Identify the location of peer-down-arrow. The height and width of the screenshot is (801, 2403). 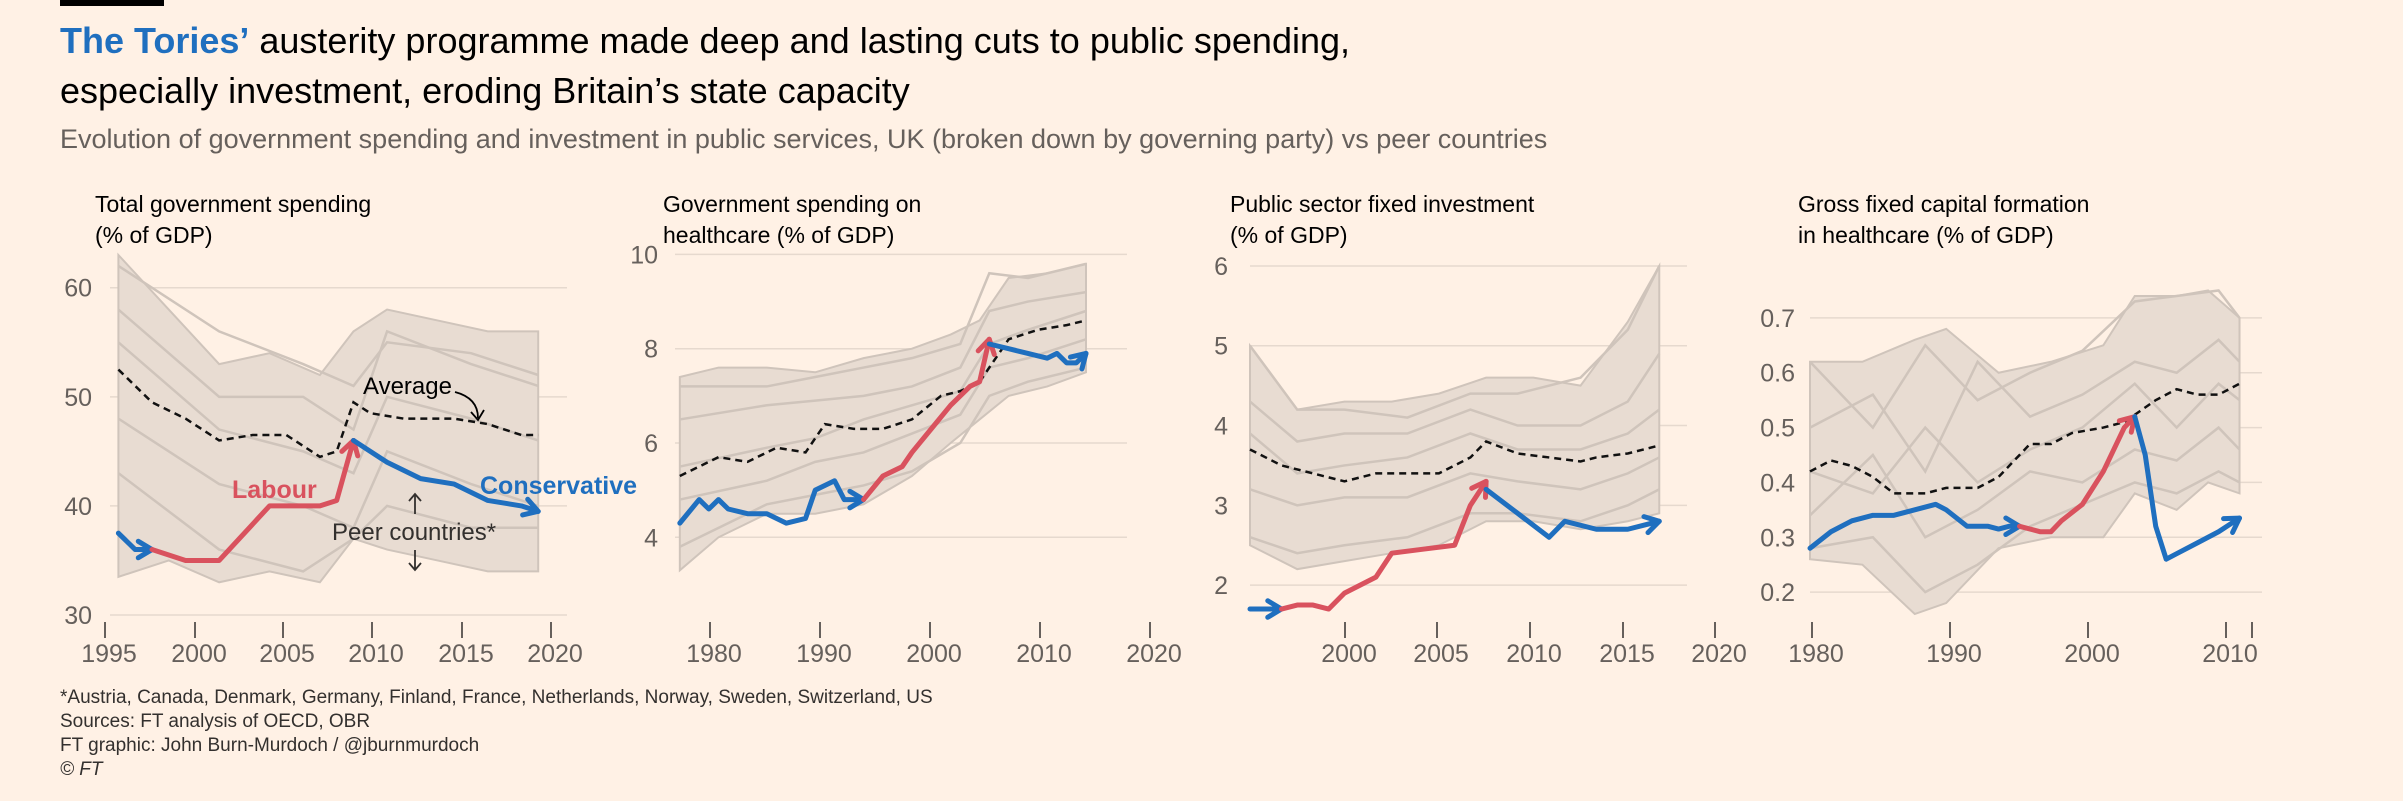
(415, 561).